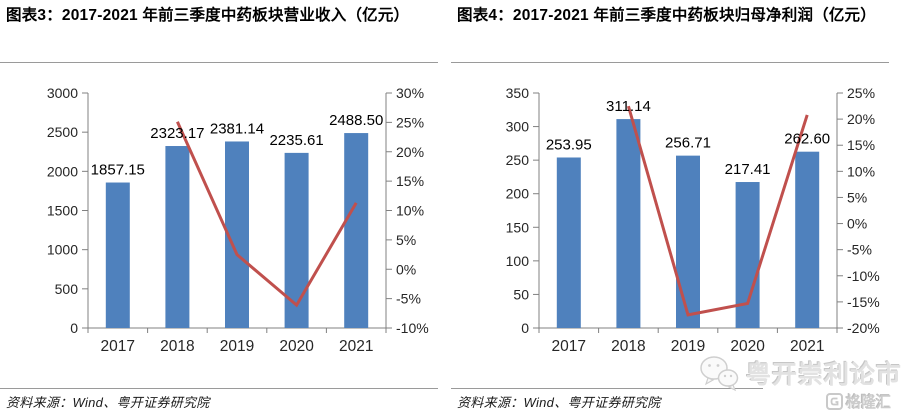  I want to click on gelonghui-logo-icon, so click(834, 401).